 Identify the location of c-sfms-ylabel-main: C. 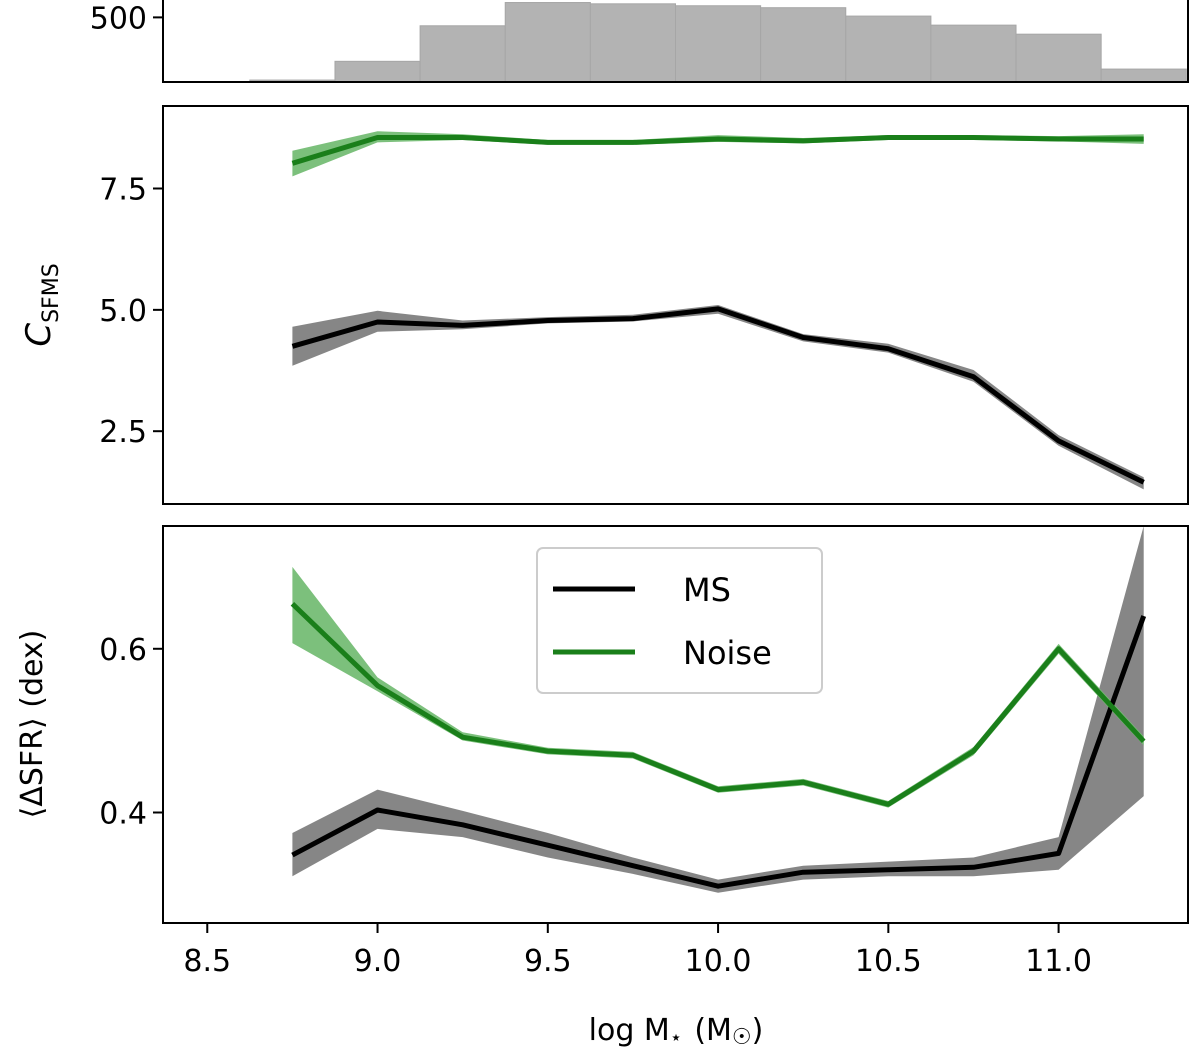
(39, 335).